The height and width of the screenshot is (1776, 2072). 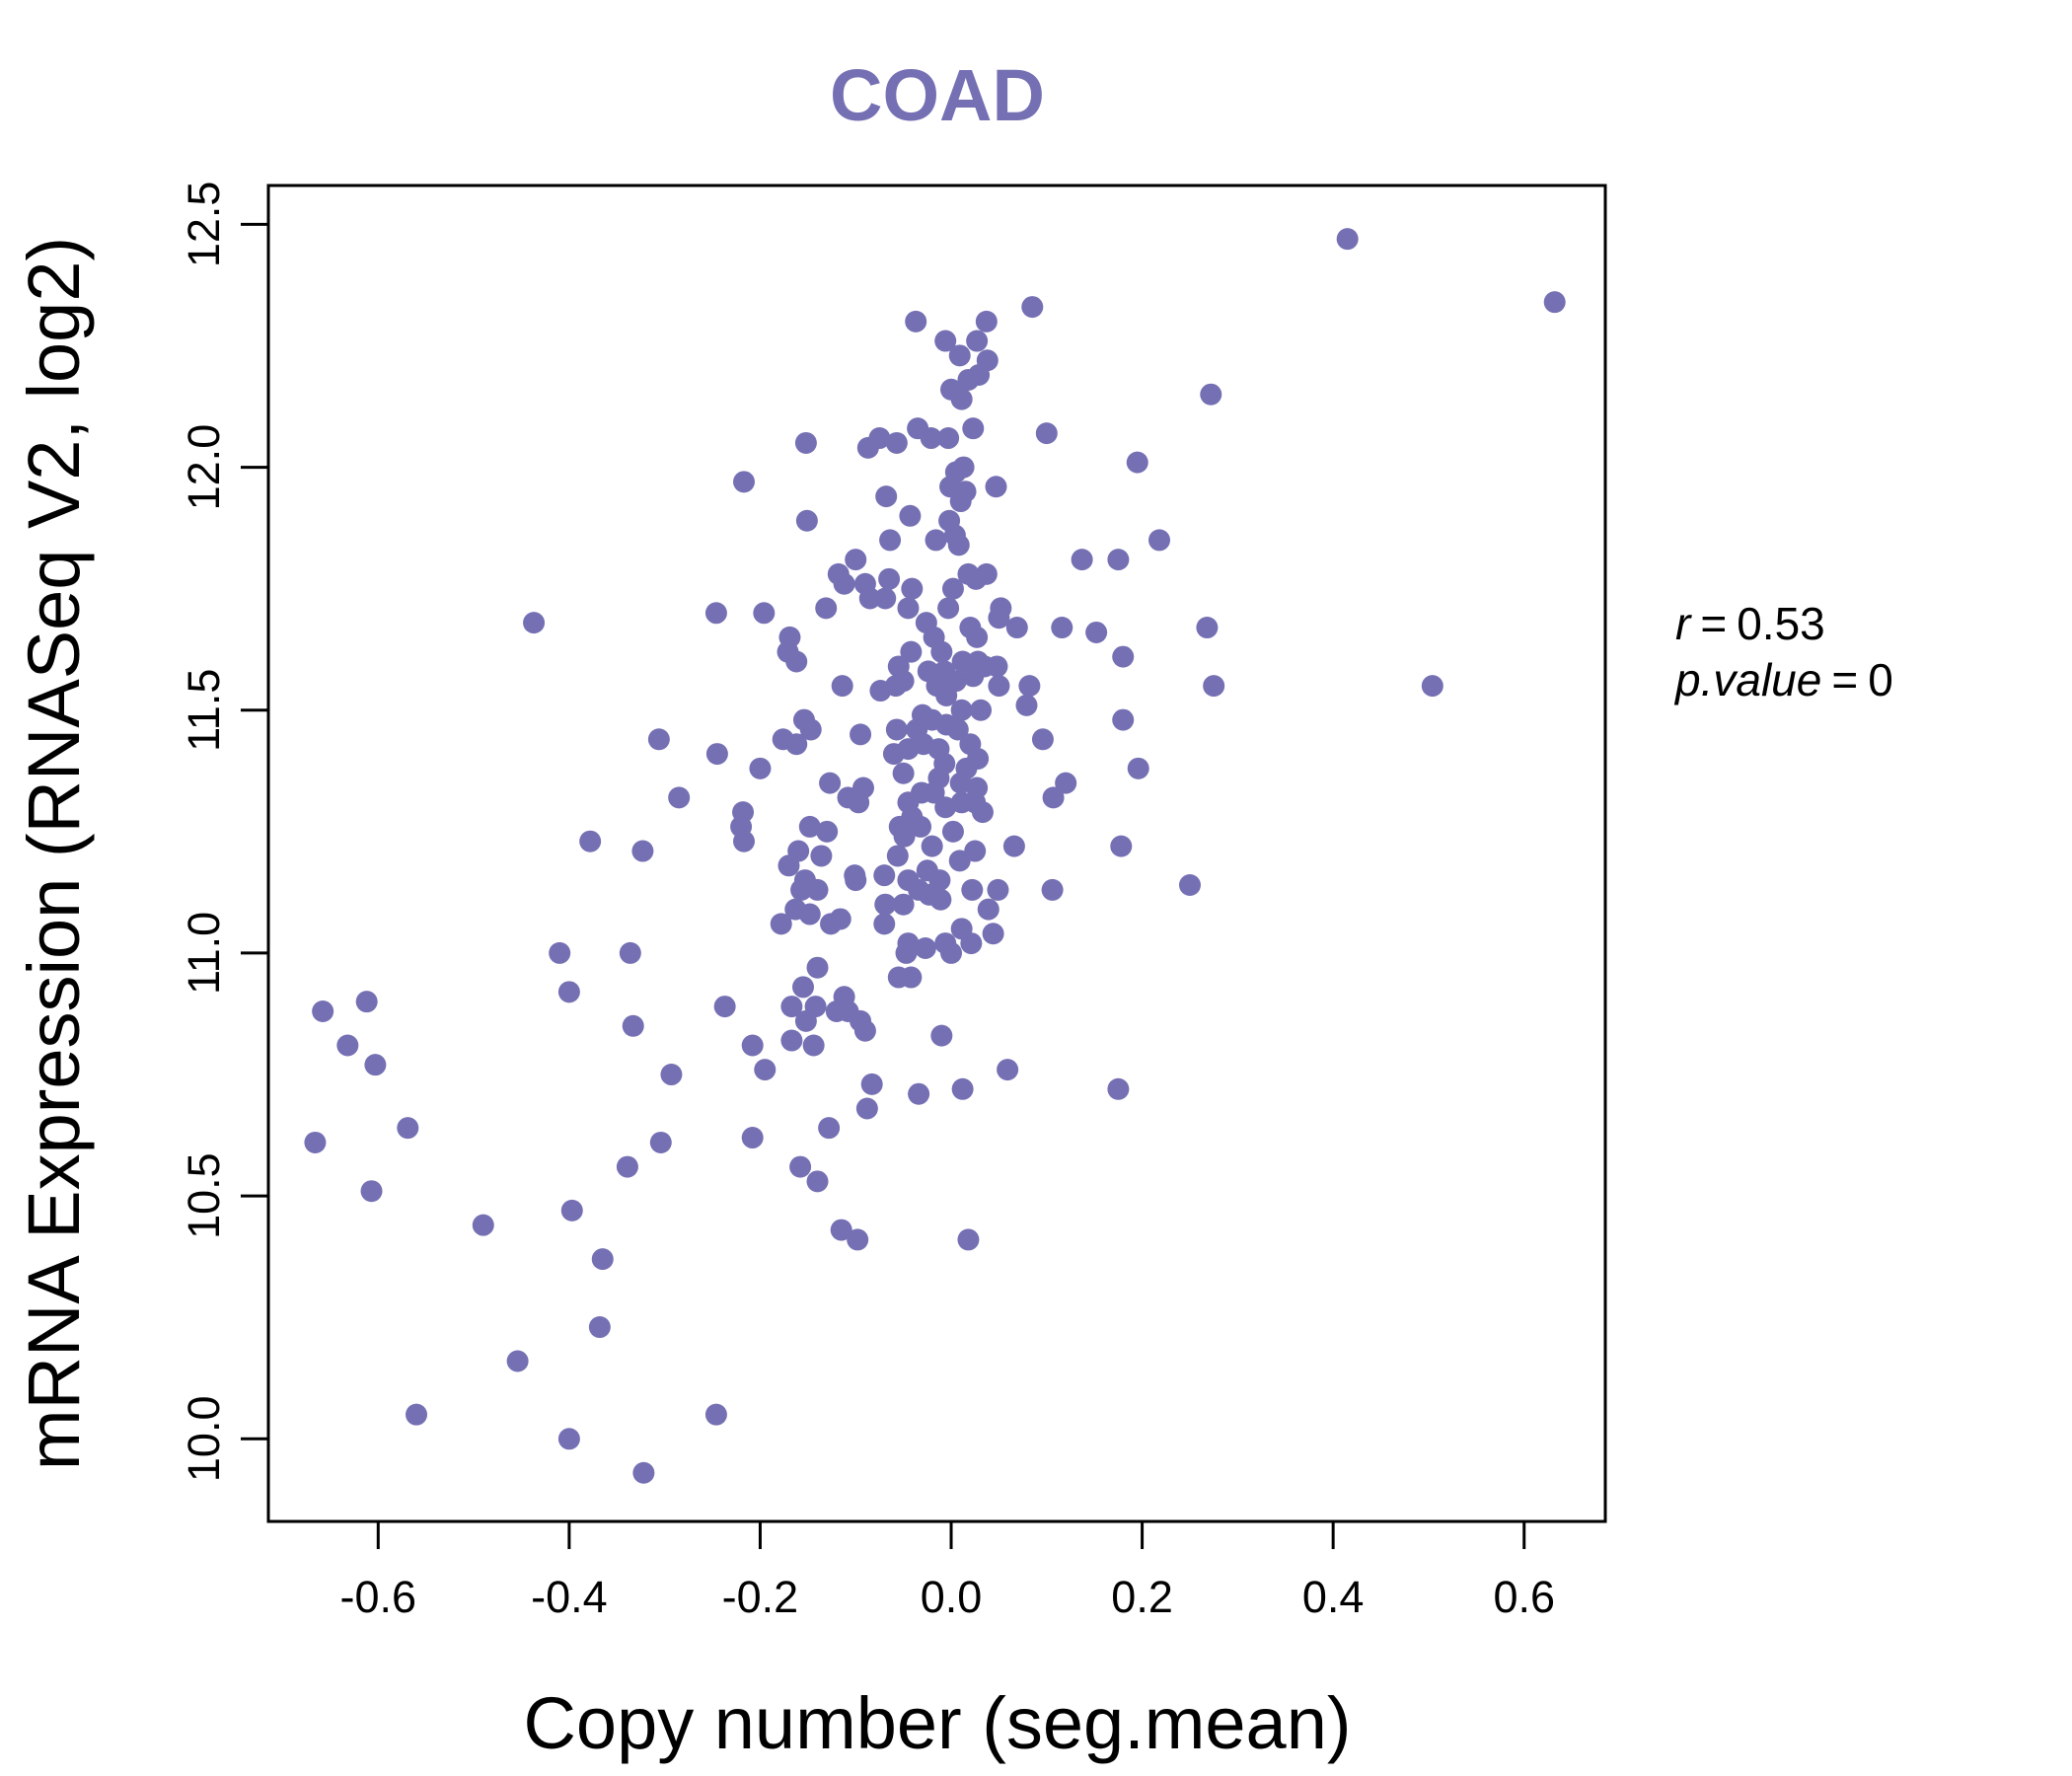 What do you see at coordinates (948, 1572) in the screenshot?
I see `x-axis: -0.6 -0.4 -0.2 0.0 0.2 0.4 0.6` at bounding box center [948, 1572].